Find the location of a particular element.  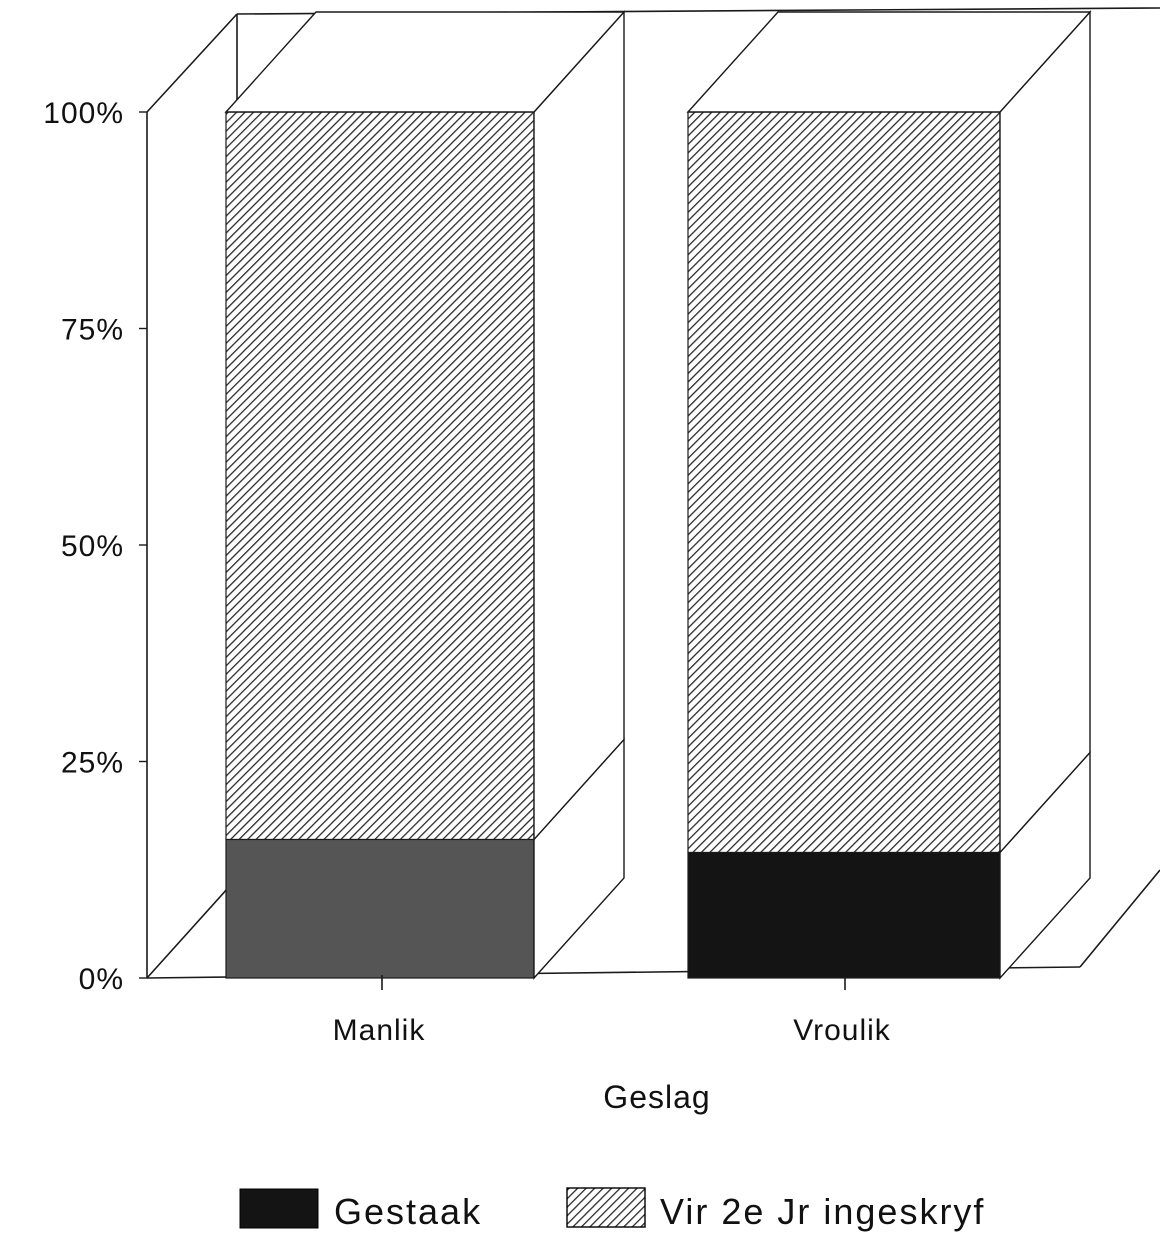

x-category-label: Manlik is located at coordinates (379, 1030).